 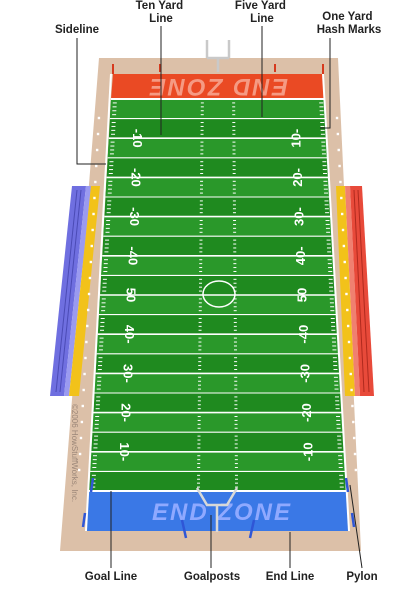 I want to click on center-circle, so click(x=219, y=294).